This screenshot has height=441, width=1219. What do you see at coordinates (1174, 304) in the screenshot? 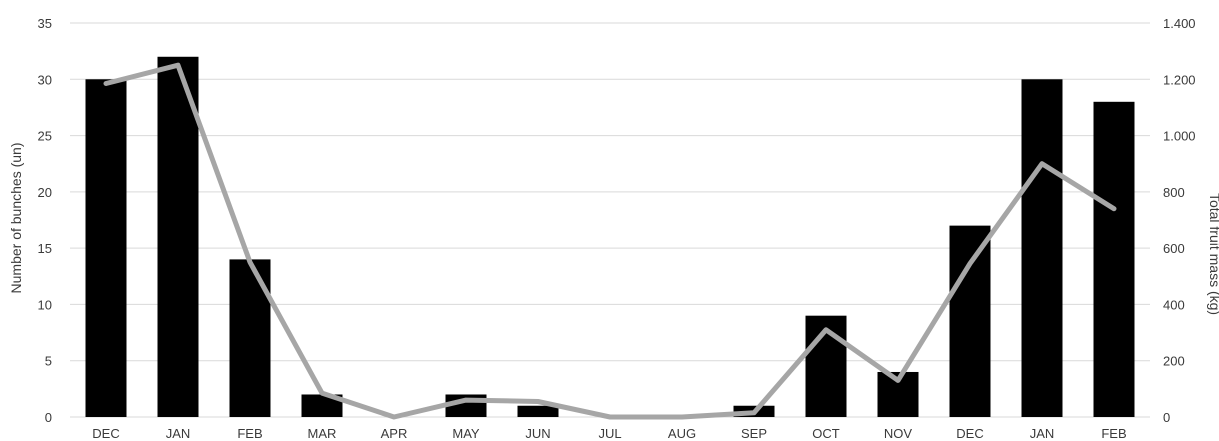
I see `y2-tick-label: 400` at bounding box center [1174, 304].